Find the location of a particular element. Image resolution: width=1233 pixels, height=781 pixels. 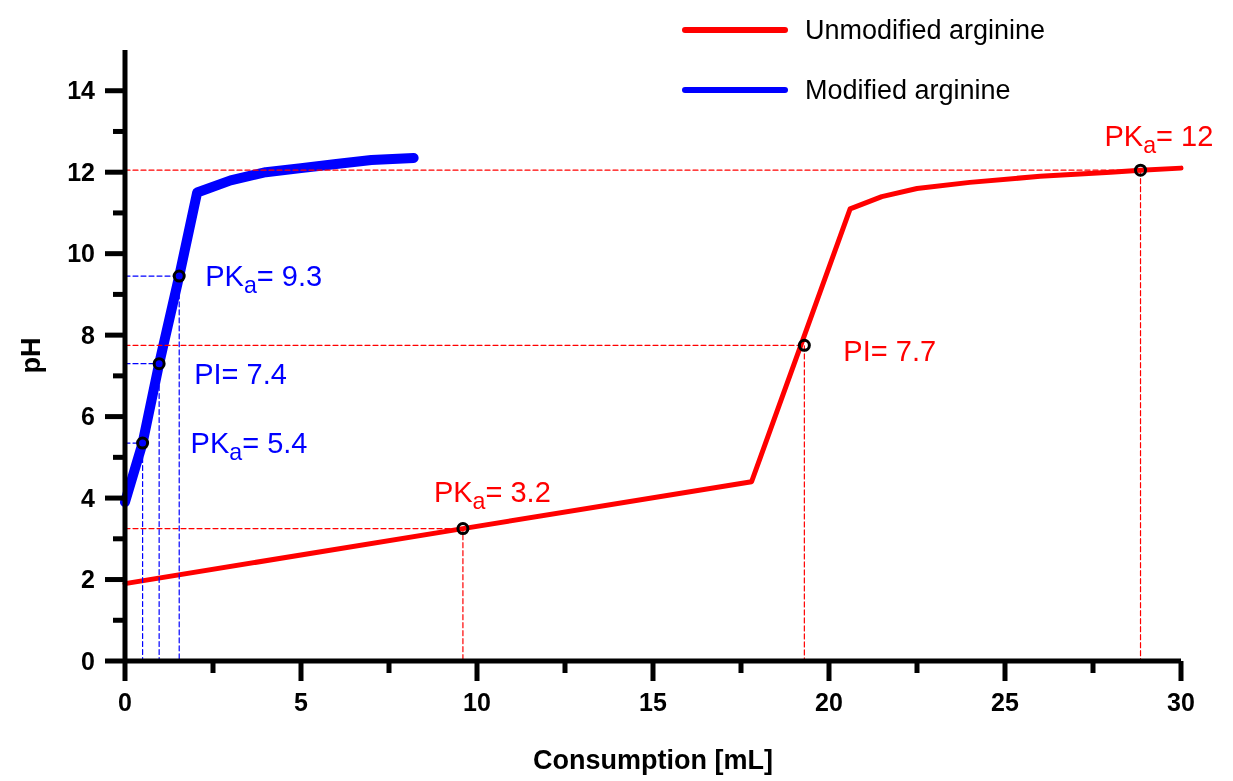

x-axis-title: Consumption [mL] is located at coordinates (653, 760).